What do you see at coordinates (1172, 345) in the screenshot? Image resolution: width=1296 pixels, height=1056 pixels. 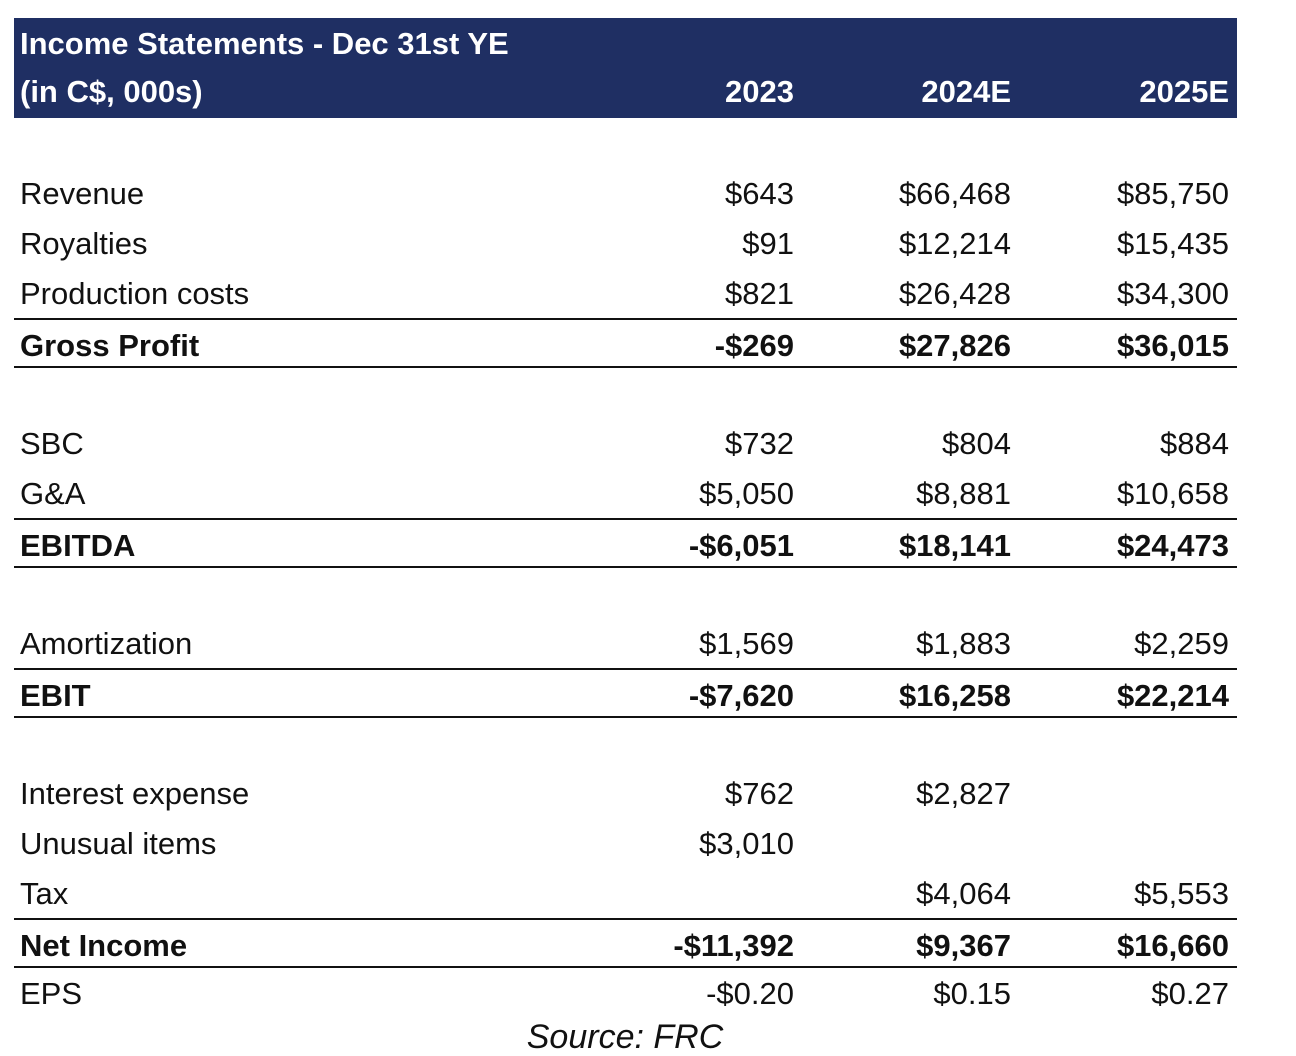 I see `cell-2025e: $36,015` at bounding box center [1172, 345].